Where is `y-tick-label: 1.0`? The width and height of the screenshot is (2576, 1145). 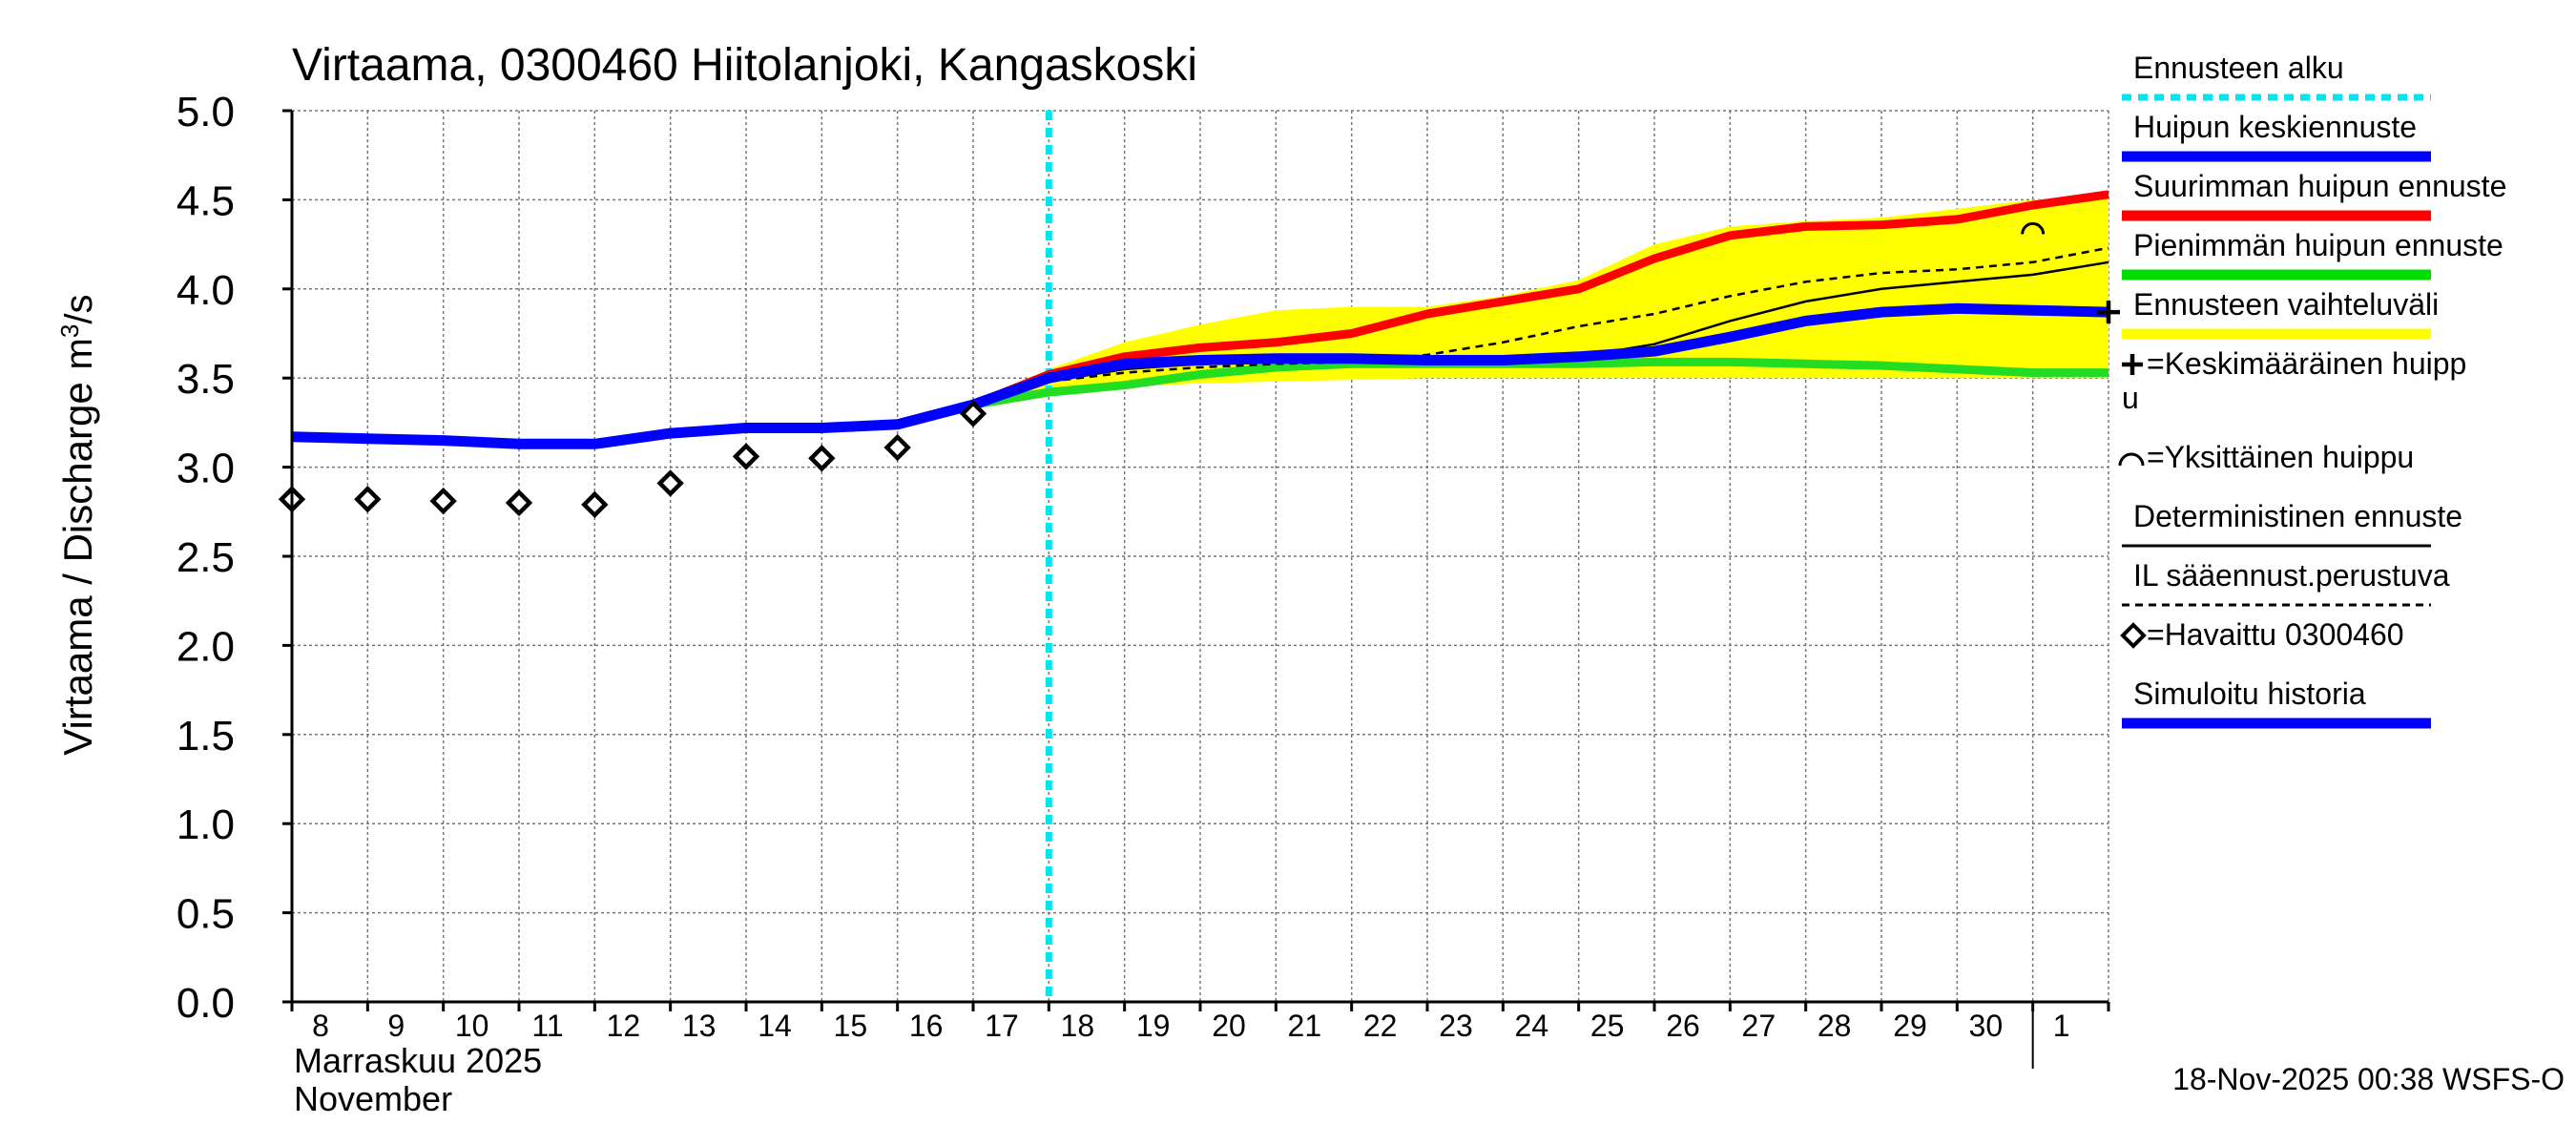
y-tick-label: 1.0 is located at coordinates (206, 825).